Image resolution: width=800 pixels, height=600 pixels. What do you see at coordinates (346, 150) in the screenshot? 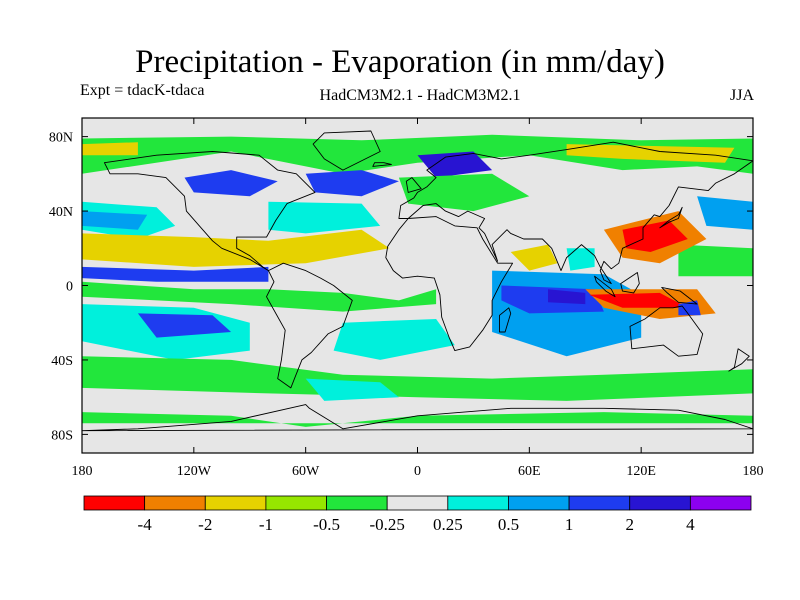
I see `coastline-greenland` at bounding box center [346, 150].